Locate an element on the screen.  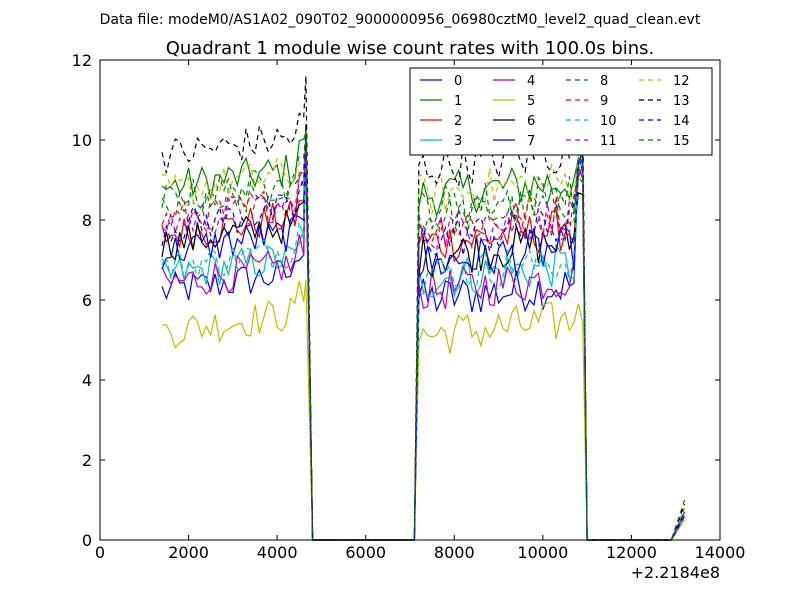
x-tick-label-3: 6000 is located at coordinates (365, 552).